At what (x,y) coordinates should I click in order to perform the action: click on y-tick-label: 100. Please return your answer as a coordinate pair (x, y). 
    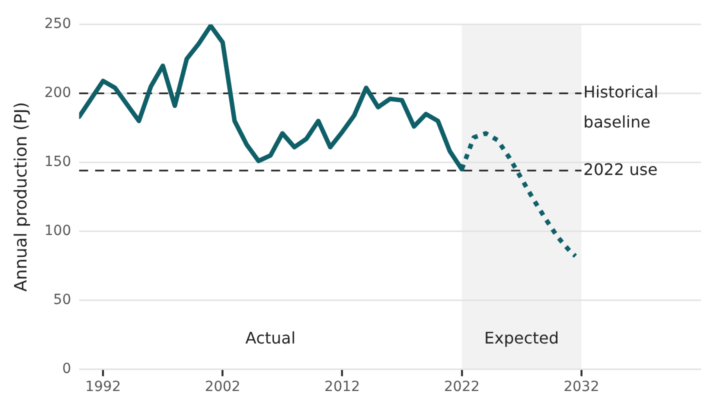
    Looking at the image, I should click on (58, 230).